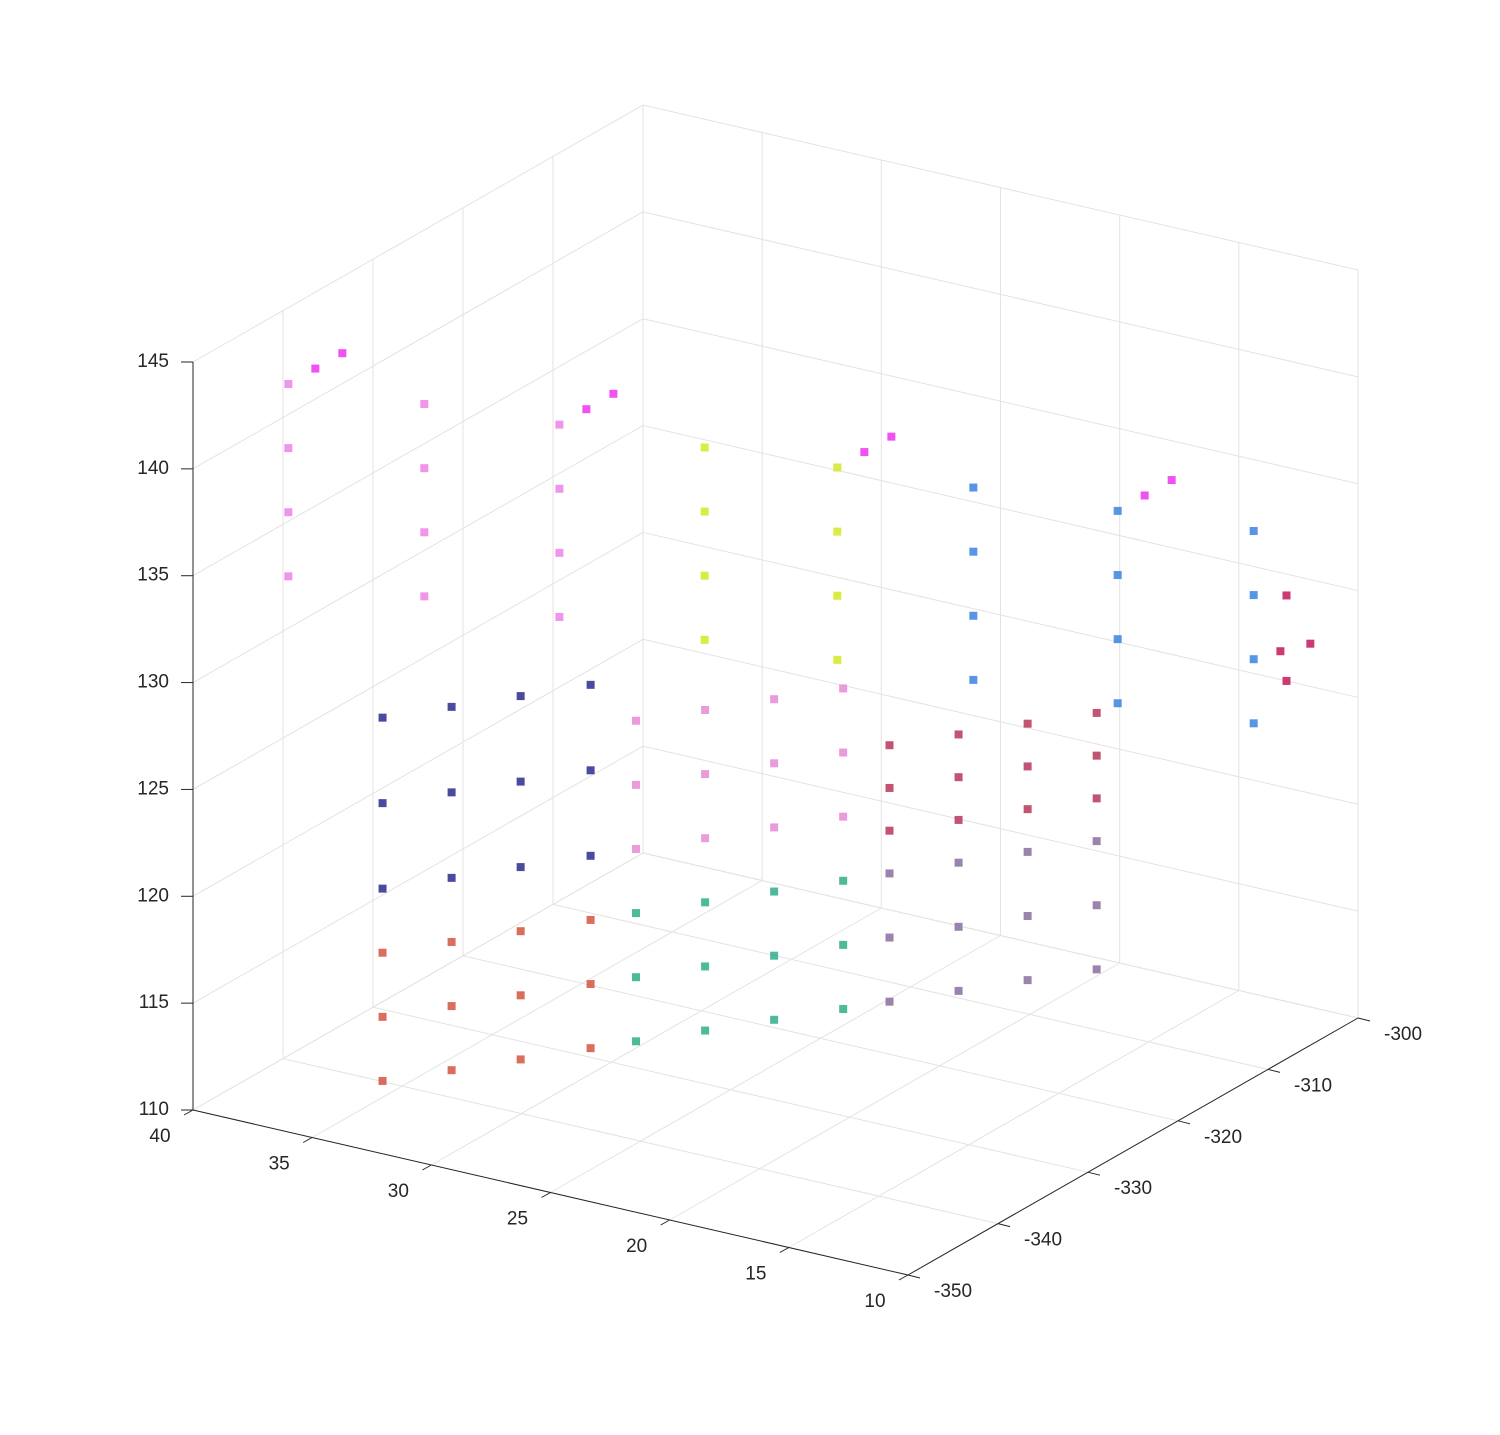  What do you see at coordinates (517, 1219) in the screenshot?
I see `x-tick-label: 25` at bounding box center [517, 1219].